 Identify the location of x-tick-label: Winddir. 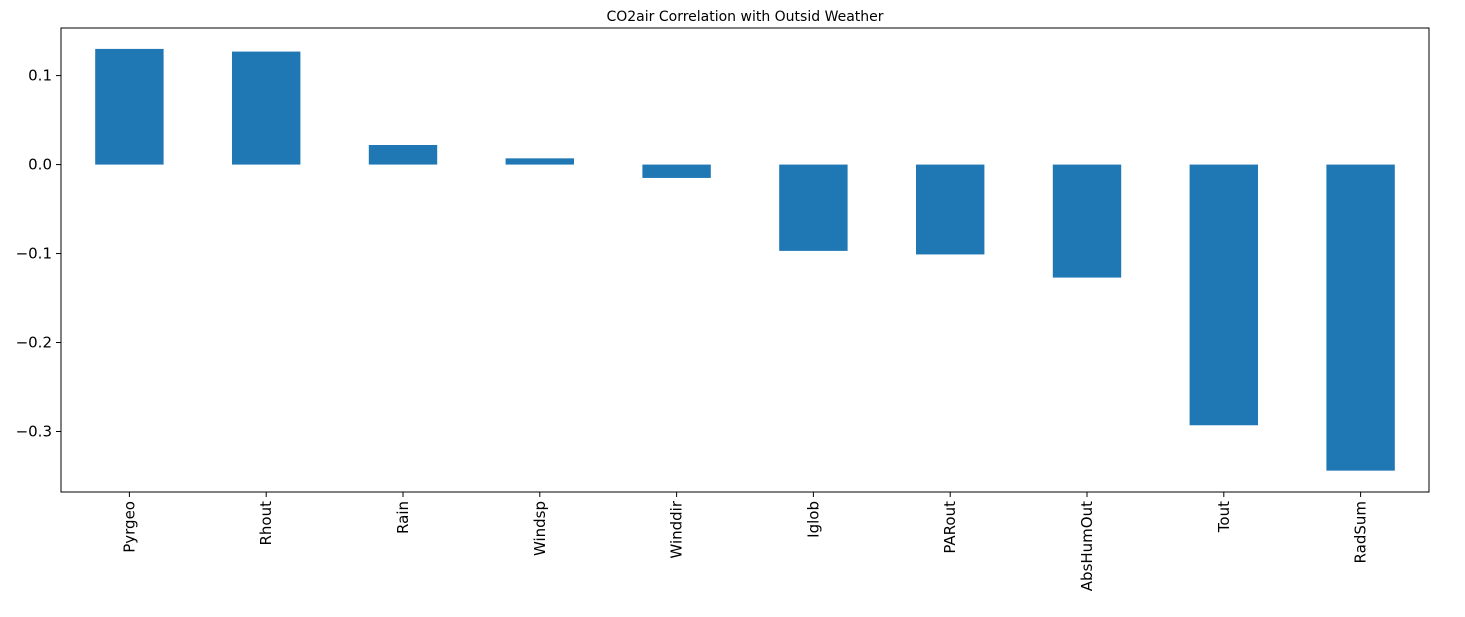
(677, 529).